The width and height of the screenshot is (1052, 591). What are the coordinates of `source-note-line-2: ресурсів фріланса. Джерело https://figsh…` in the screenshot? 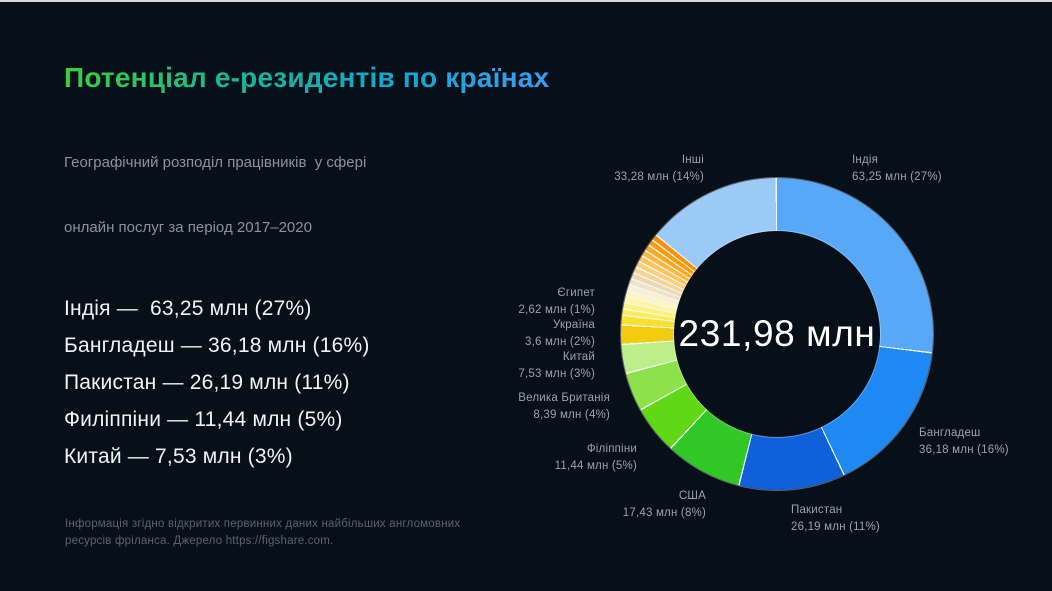 It's located at (199, 541).